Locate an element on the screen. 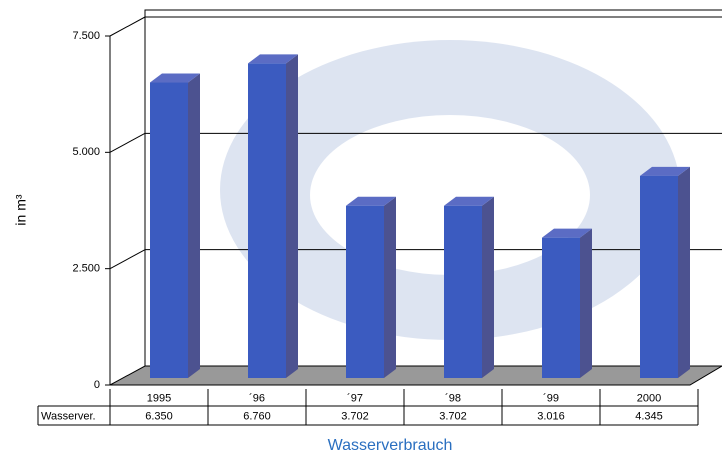  table-row-label: Wasserver. is located at coordinates (68, 416).